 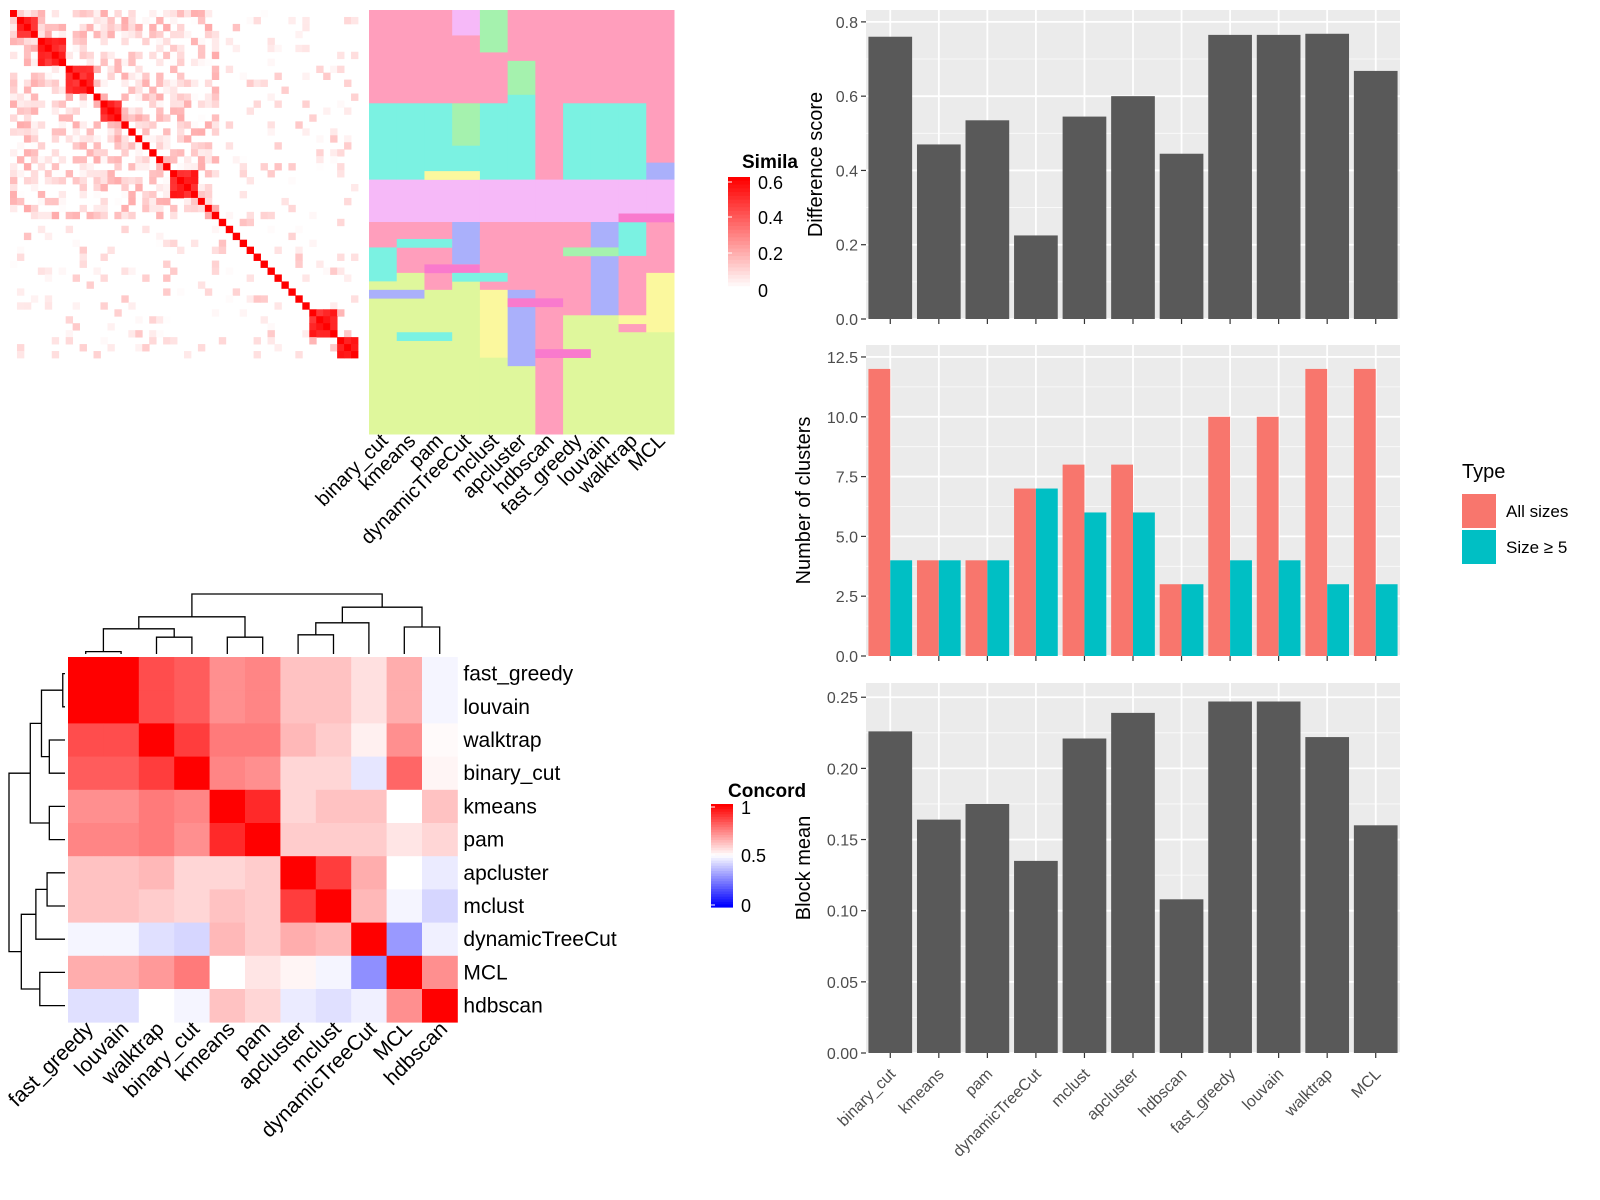 What do you see at coordinates (511, 773) in the screenshot?
I see `concordance-row-label-binary-cut: binary_cut` at bounding box center [511, 773].